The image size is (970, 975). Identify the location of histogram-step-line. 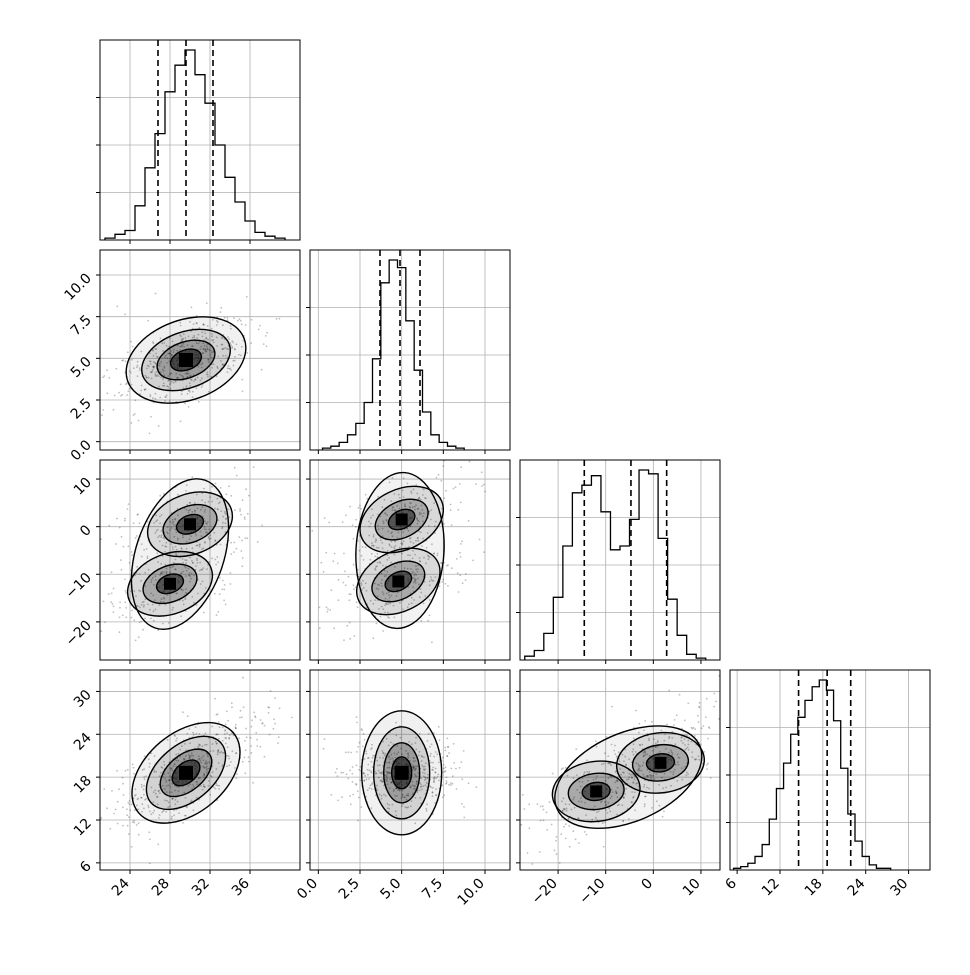
(195, 144).